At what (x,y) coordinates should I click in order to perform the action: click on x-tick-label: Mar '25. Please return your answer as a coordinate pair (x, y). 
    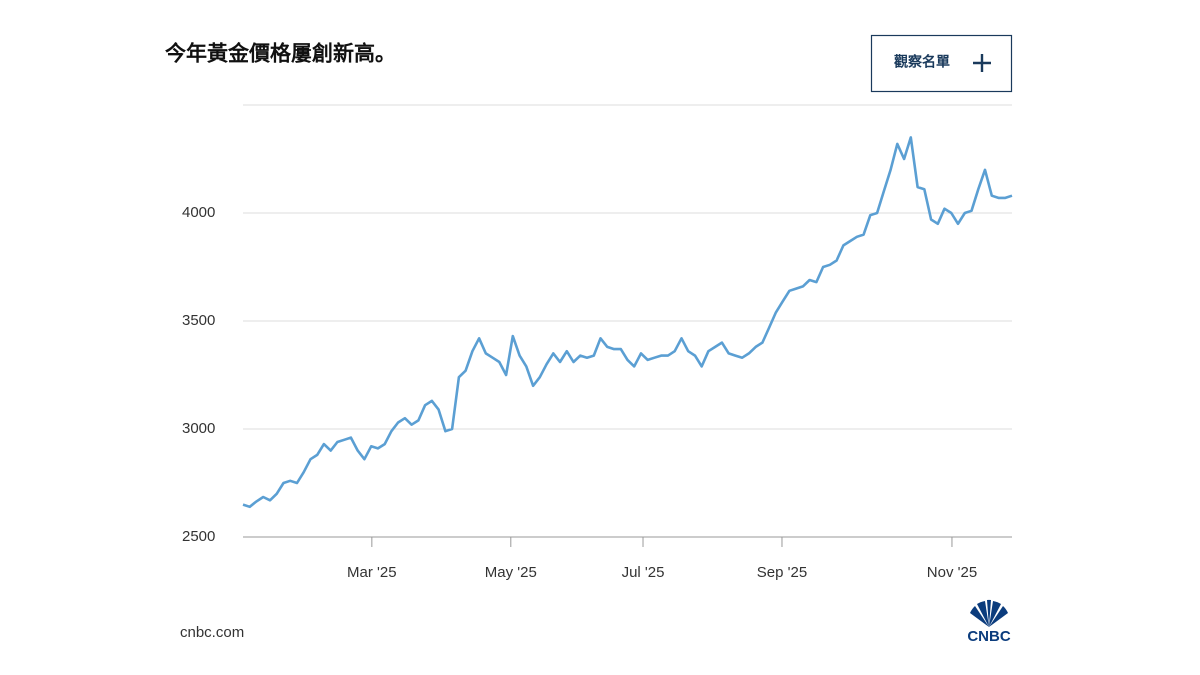
    Looking at the image, I should click on (372, 572).